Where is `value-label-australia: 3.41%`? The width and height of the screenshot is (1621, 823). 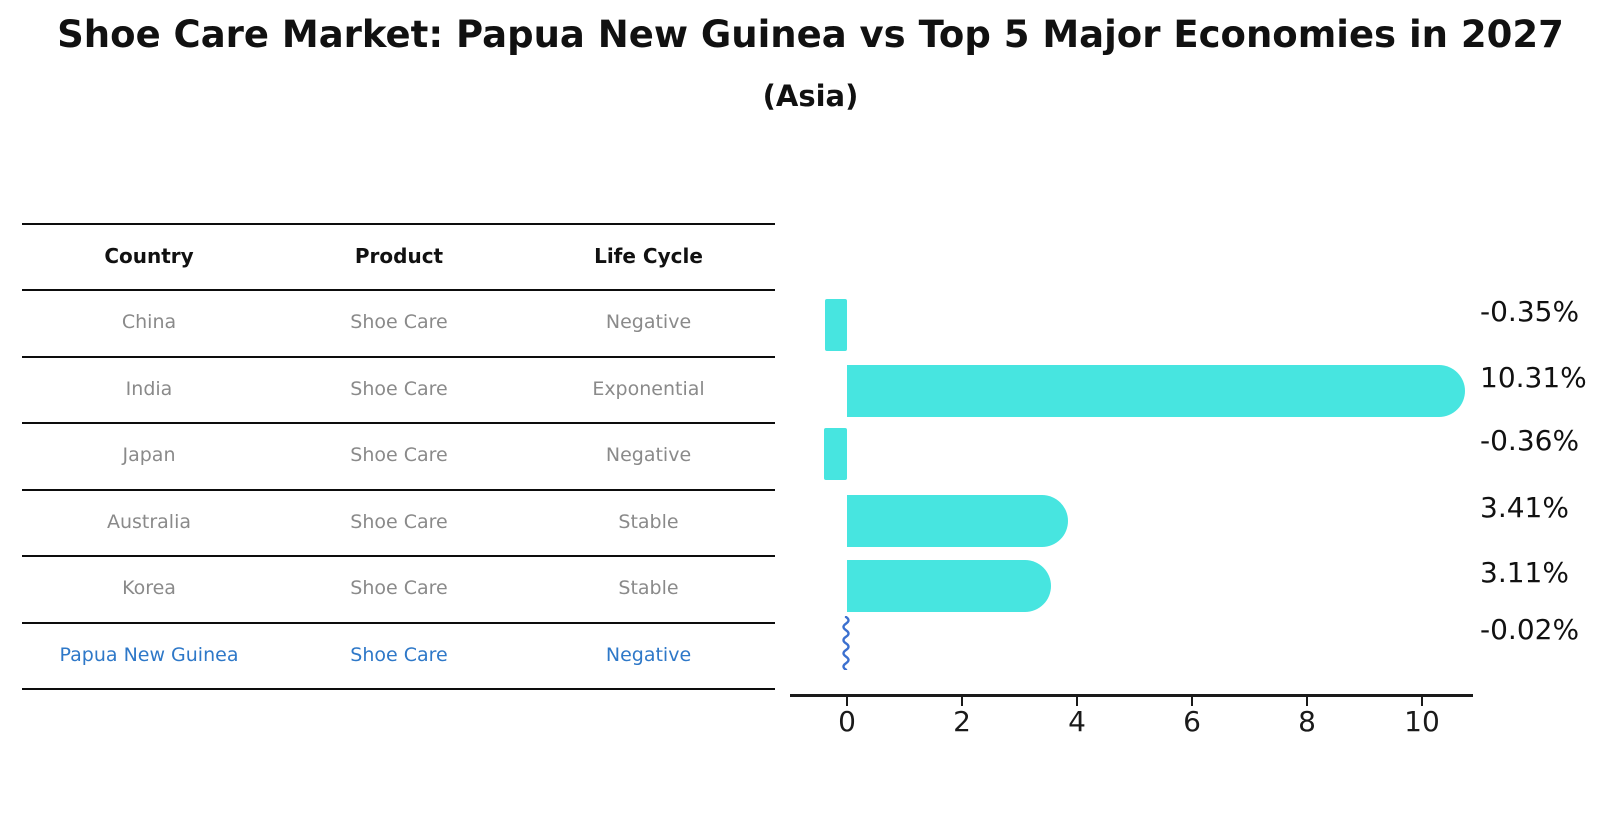 value-label-australia: 3.41% is located at coordinates (1524, 507).